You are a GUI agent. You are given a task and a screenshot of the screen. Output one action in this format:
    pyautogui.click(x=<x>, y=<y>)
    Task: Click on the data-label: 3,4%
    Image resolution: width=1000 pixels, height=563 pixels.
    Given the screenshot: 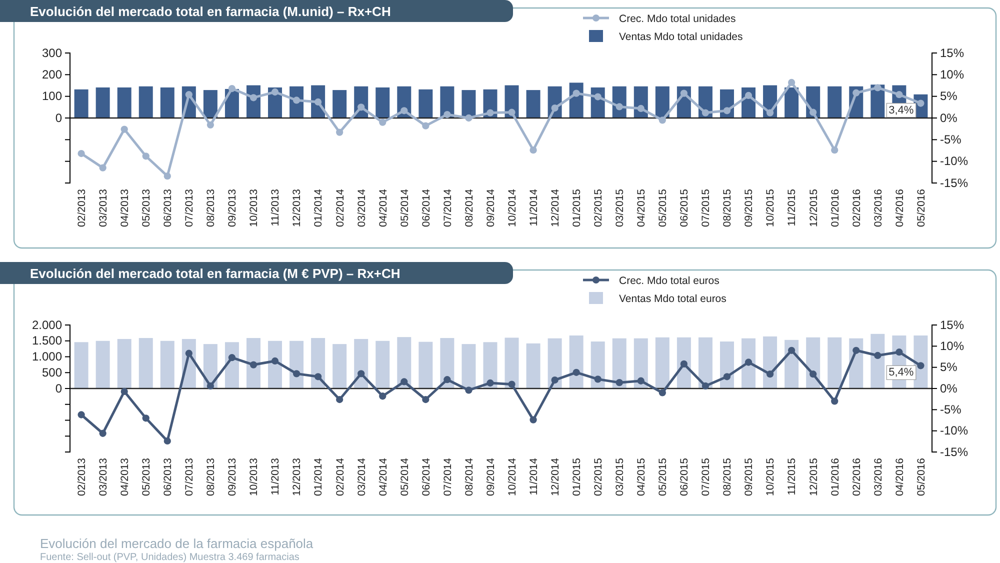 What is the action you would take?
    pyautogui.click(x=901, y=110)
    